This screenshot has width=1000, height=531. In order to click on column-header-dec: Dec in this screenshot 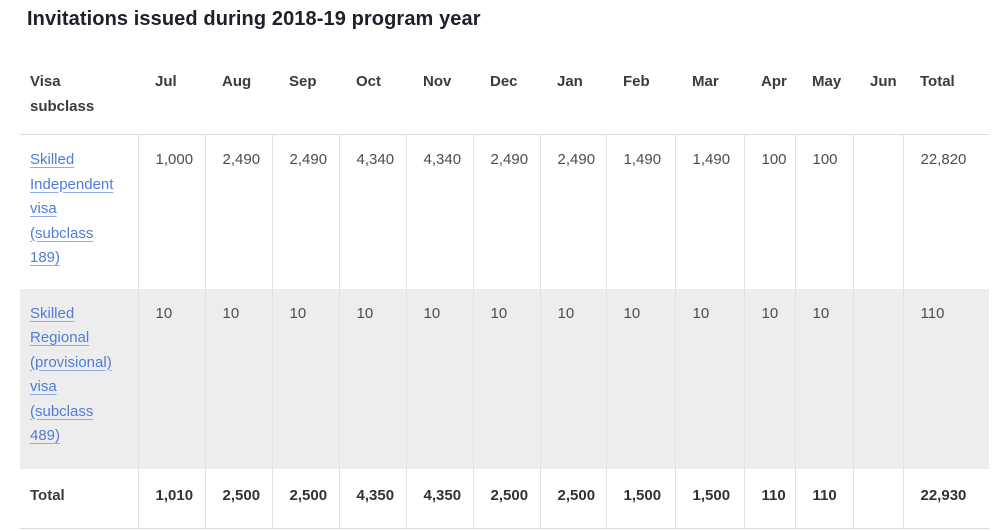, I will do `click(506, 95)`.